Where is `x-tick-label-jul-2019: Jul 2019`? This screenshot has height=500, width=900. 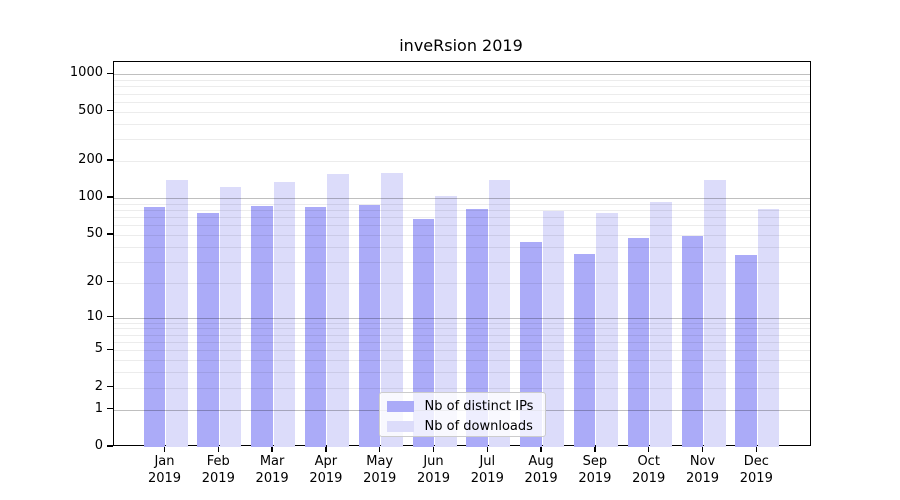
x-tick-label-jul-2019: Jul 2019 is located at coordinates (487, 470).